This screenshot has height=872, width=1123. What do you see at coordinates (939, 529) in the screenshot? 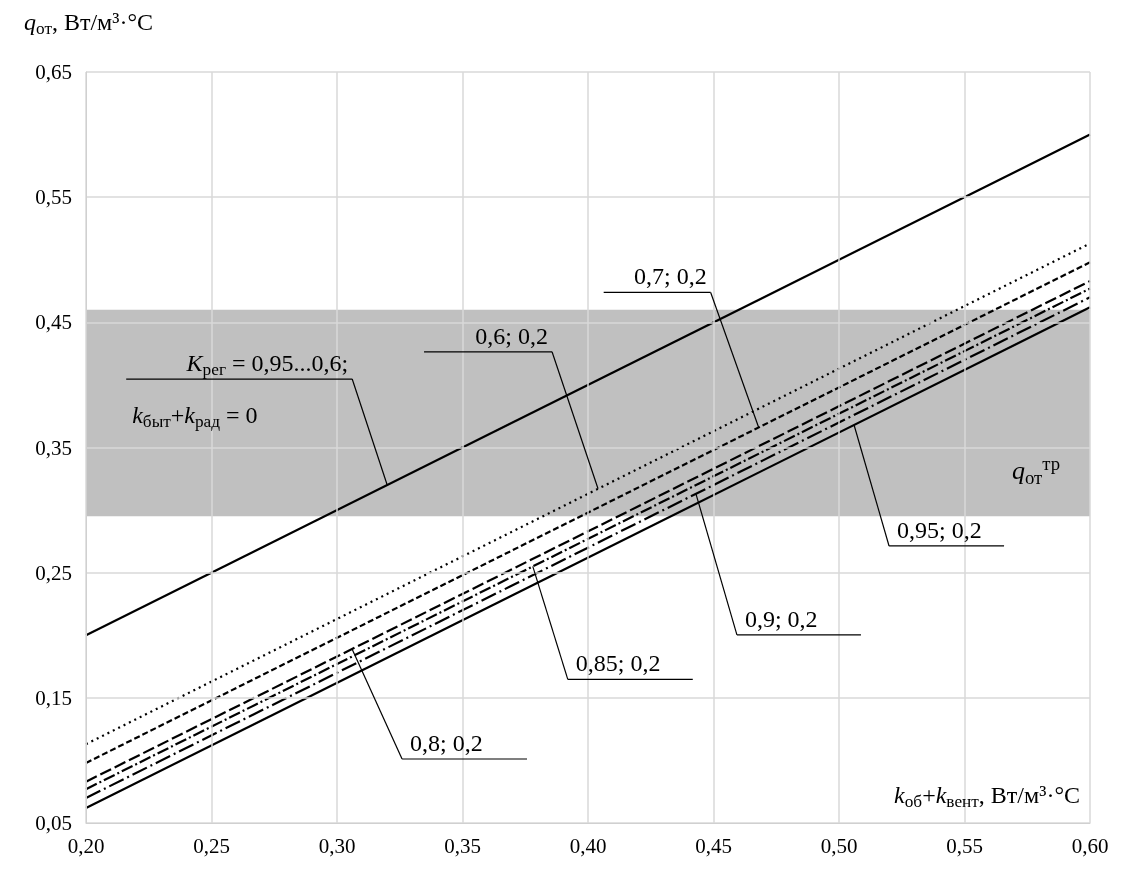
I see `annotation: 0,95; 0,2` at bounding box center [939, 529].